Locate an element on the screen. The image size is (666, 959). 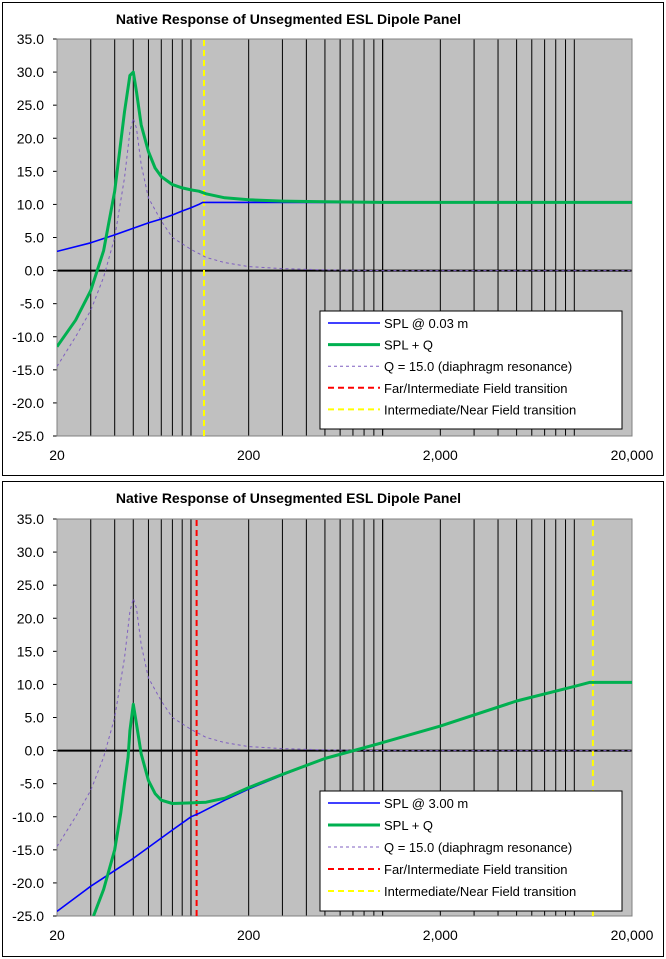
legend-label: SPL @ 3.00 m is located at coordinates (426, 803).